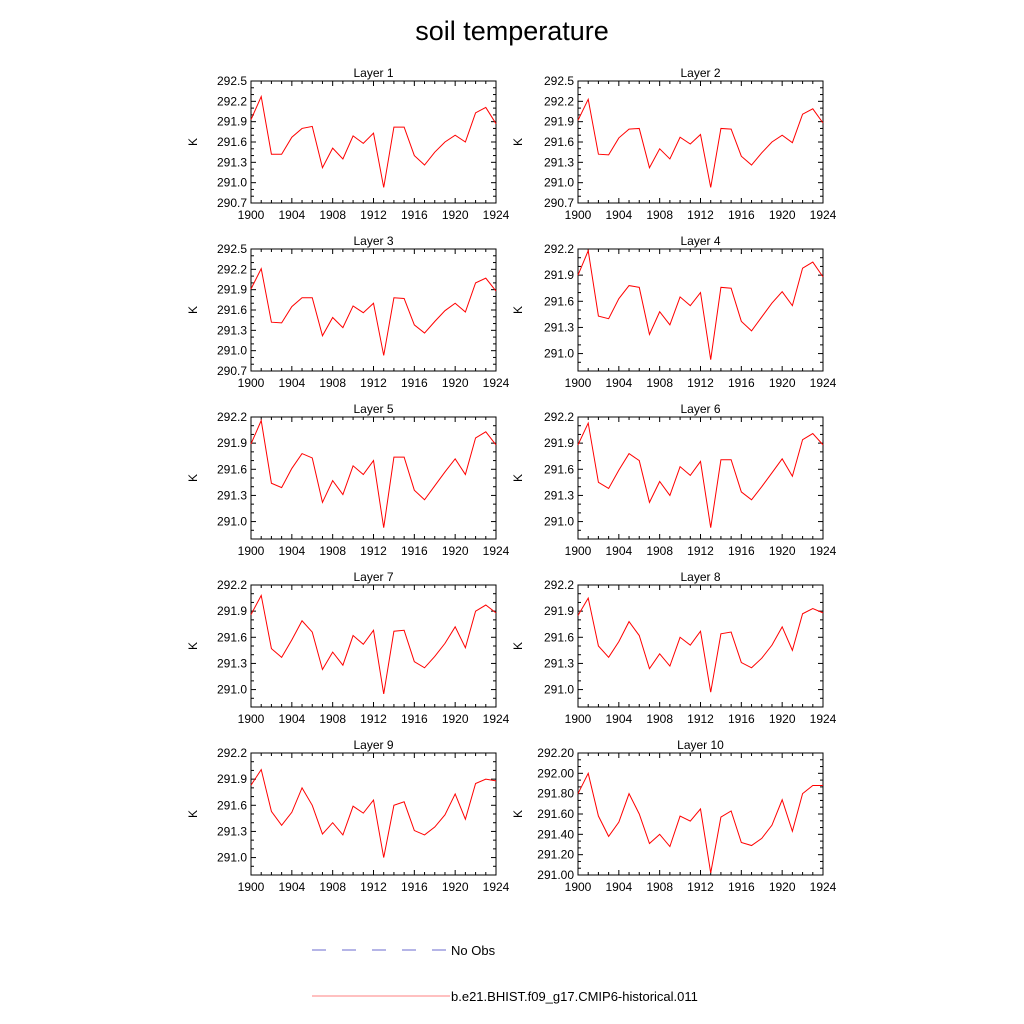 This screenshot has width=1024, height=1024. Describe the element at coordinates (559, 122) in the screenshot. I see `y-tick-label: 291.9` at that location.